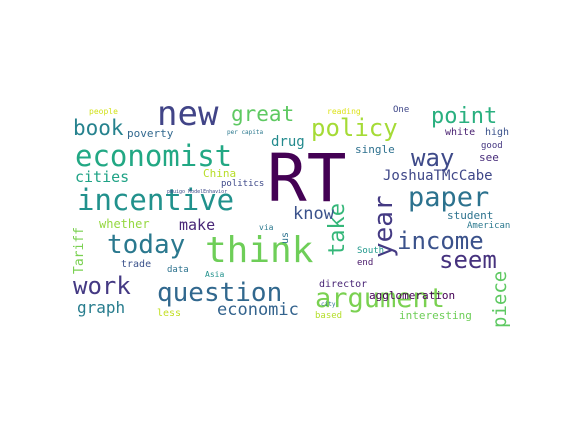 This screenshot has width=576, height=432. Describe the element at coordinates (101, 307) in the screenshot. I see `word-graph: graph` at that location.